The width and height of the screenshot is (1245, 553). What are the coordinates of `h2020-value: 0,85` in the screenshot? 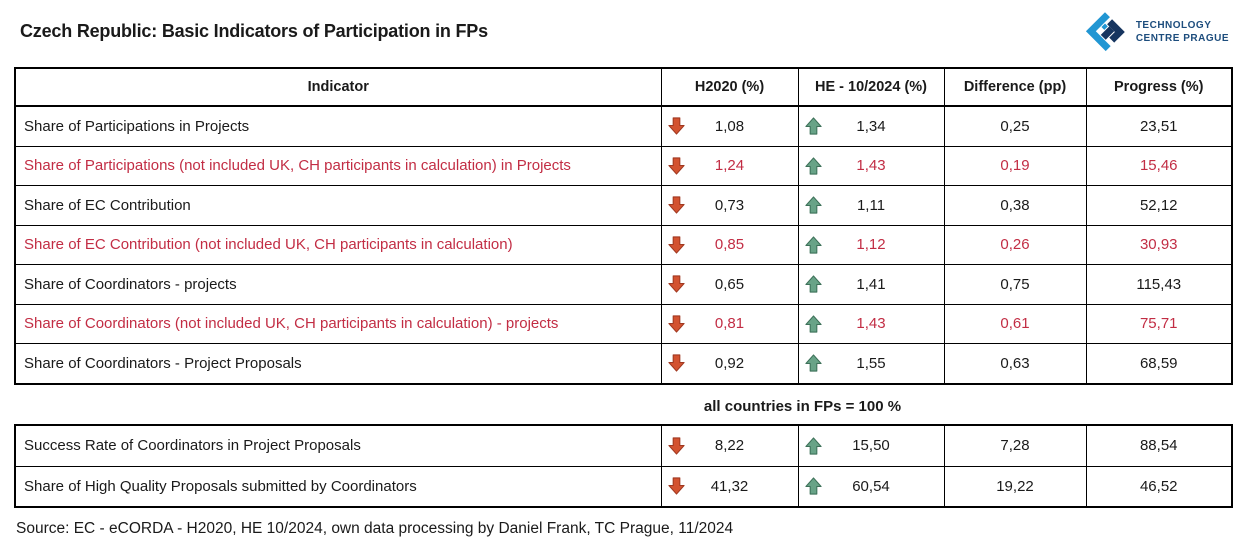 It's located at (729, 245).